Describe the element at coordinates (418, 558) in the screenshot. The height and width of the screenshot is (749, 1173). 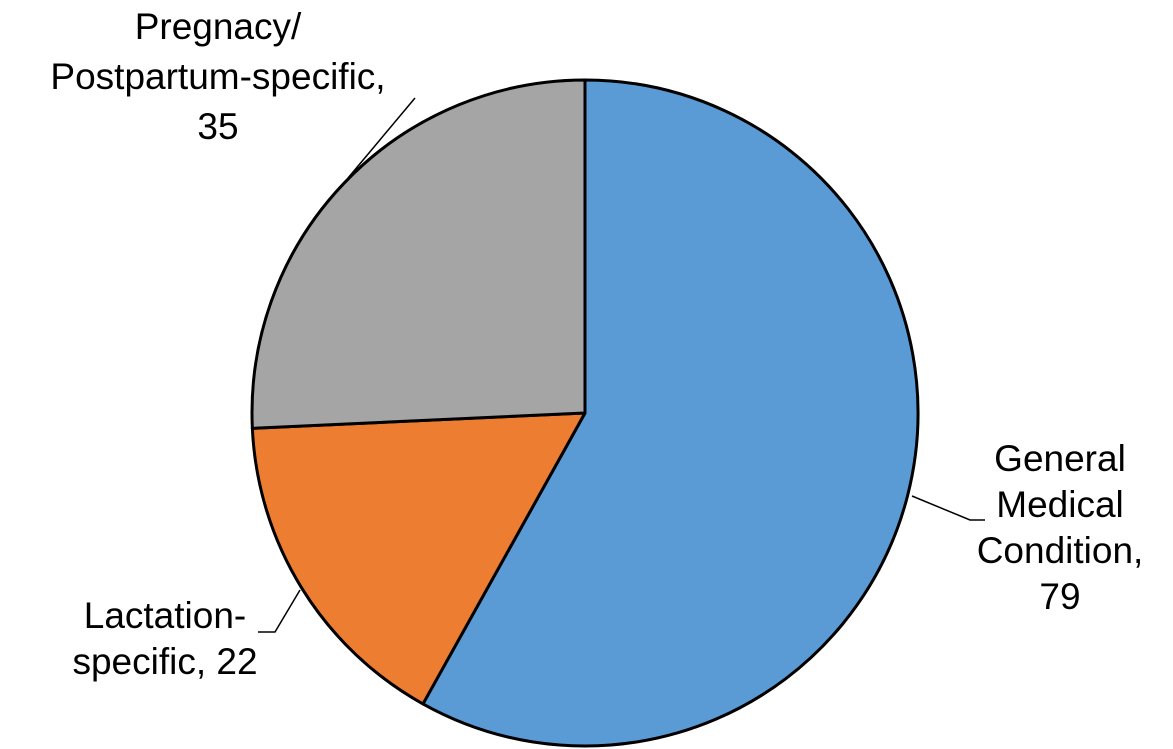
I see `pie-slice-lactation-specific` at that location.